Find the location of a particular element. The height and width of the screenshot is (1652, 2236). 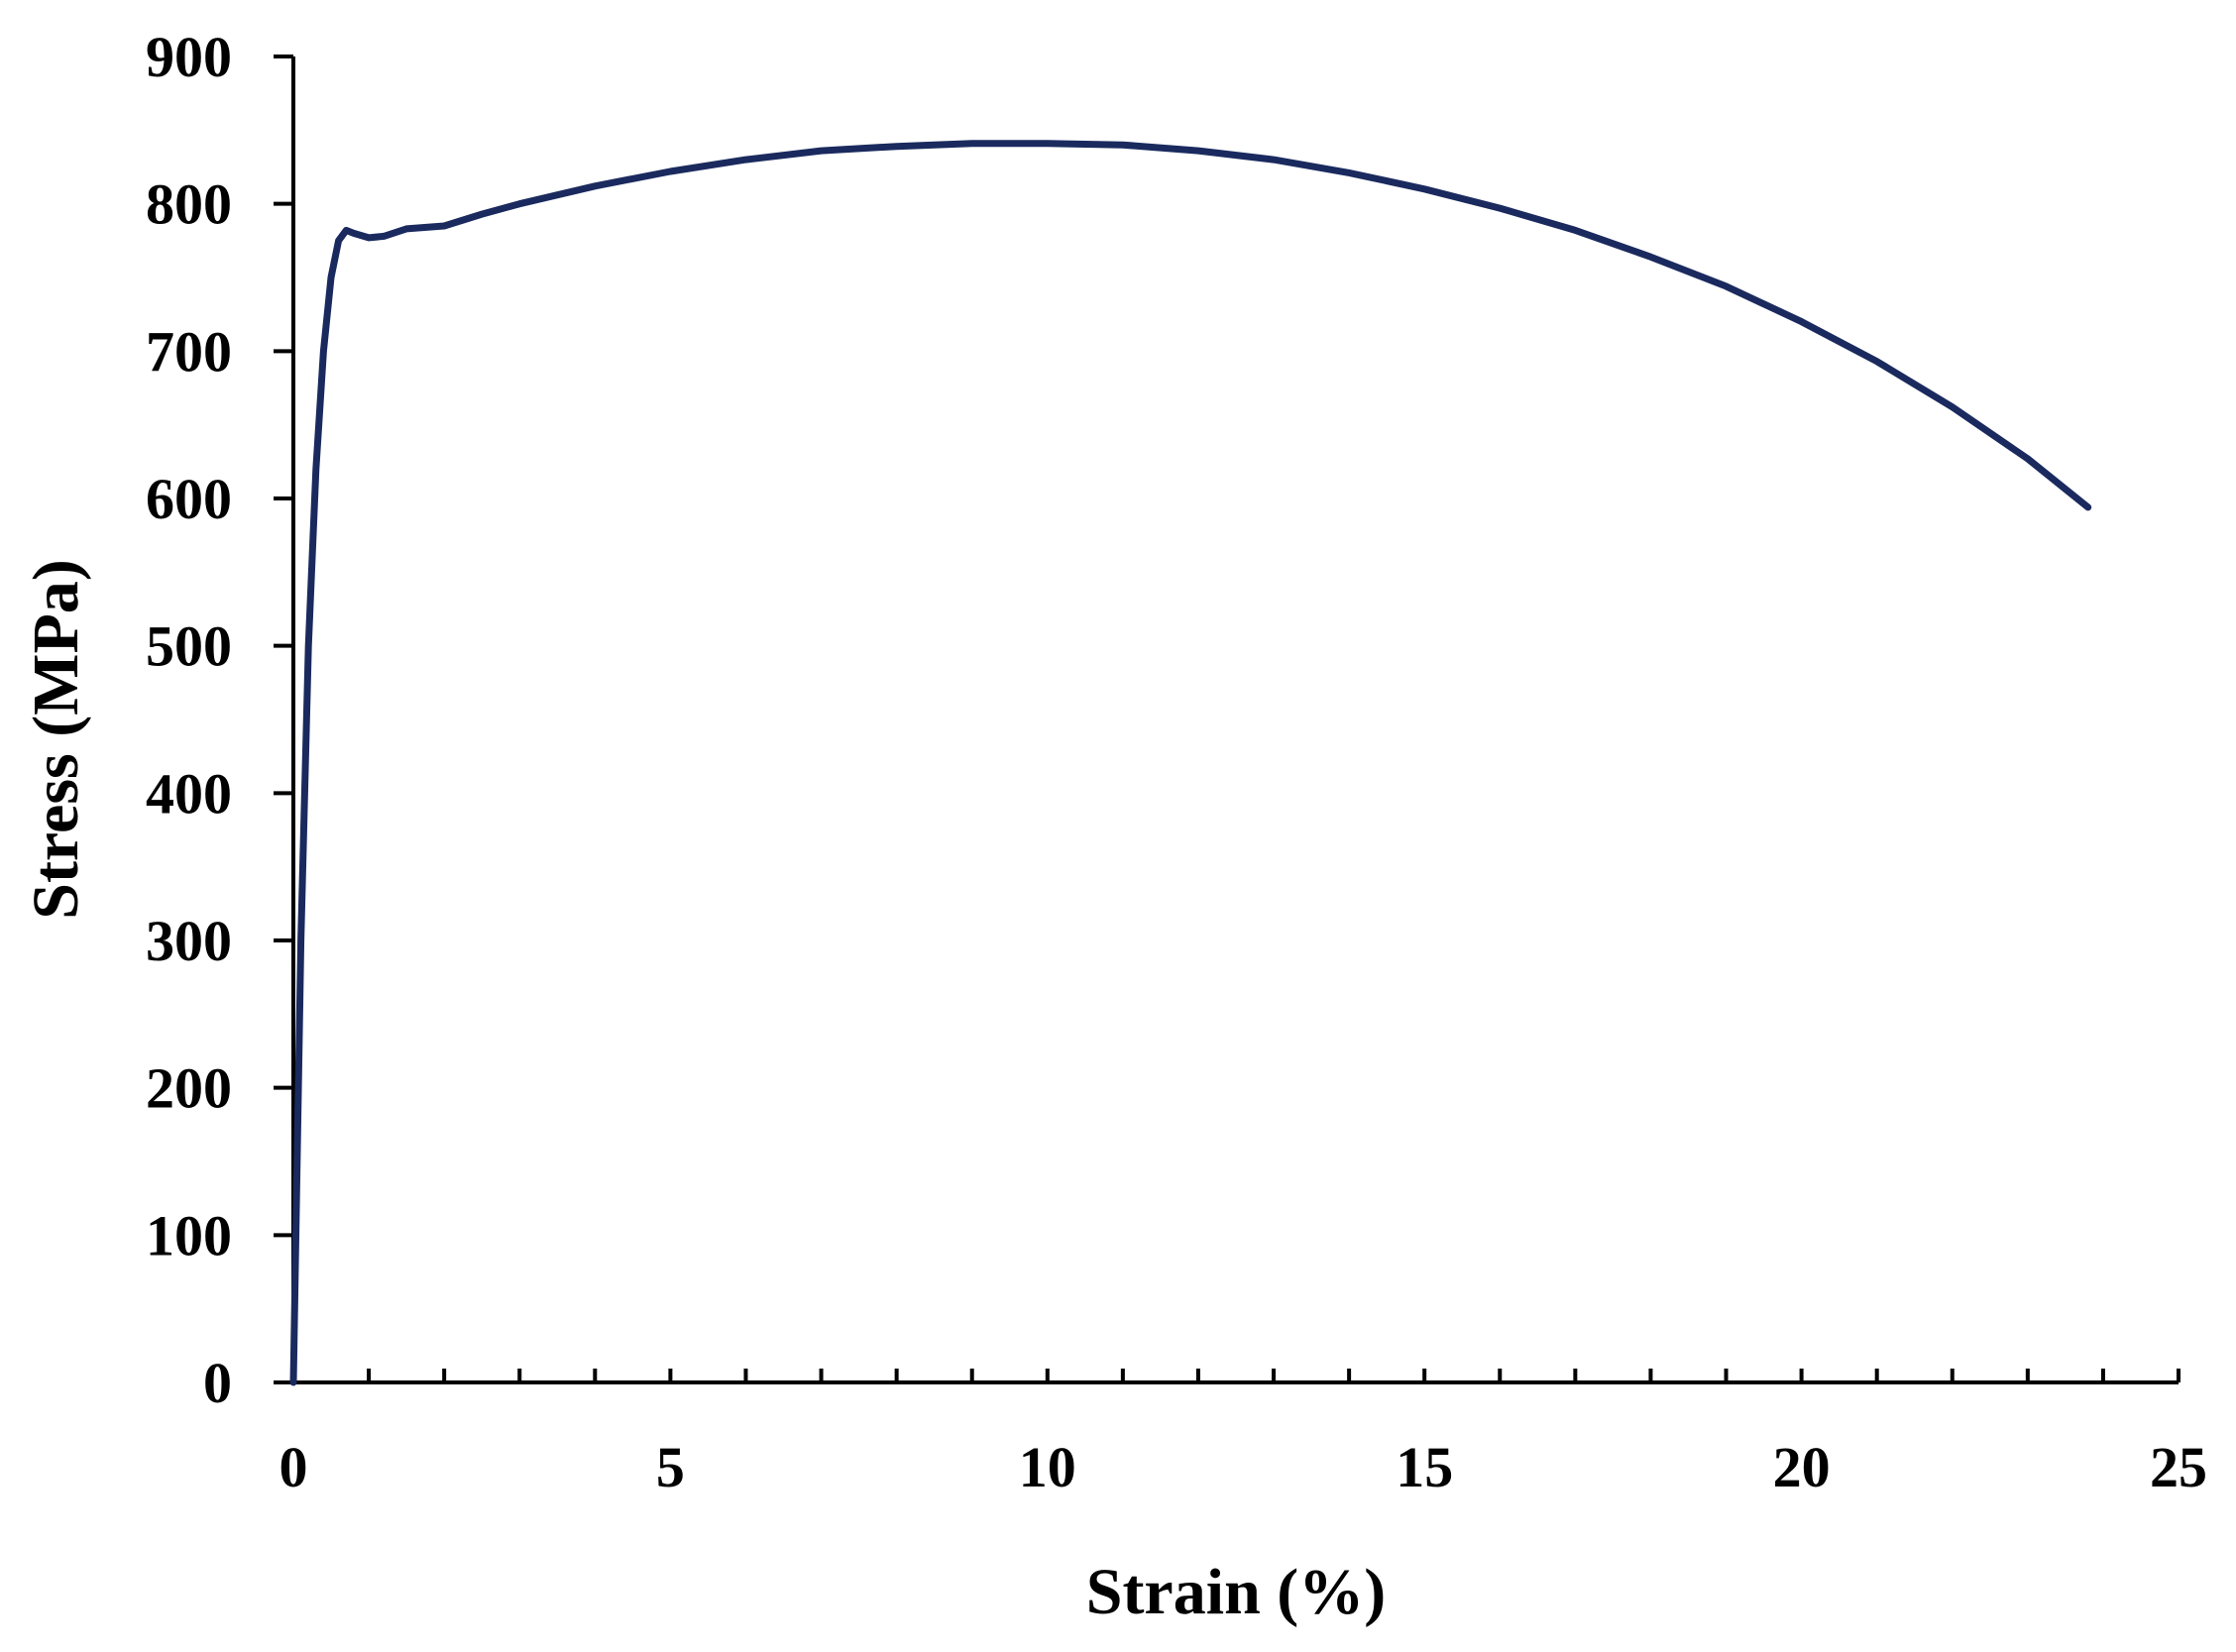

y-axis-ticks: 0 100 200 300 400 500 600 700 800 900 is located at coordinates (219, 720).